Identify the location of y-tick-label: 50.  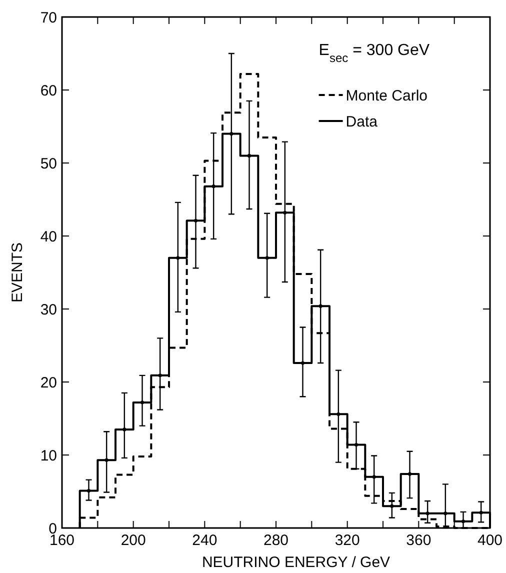
(48, 163).